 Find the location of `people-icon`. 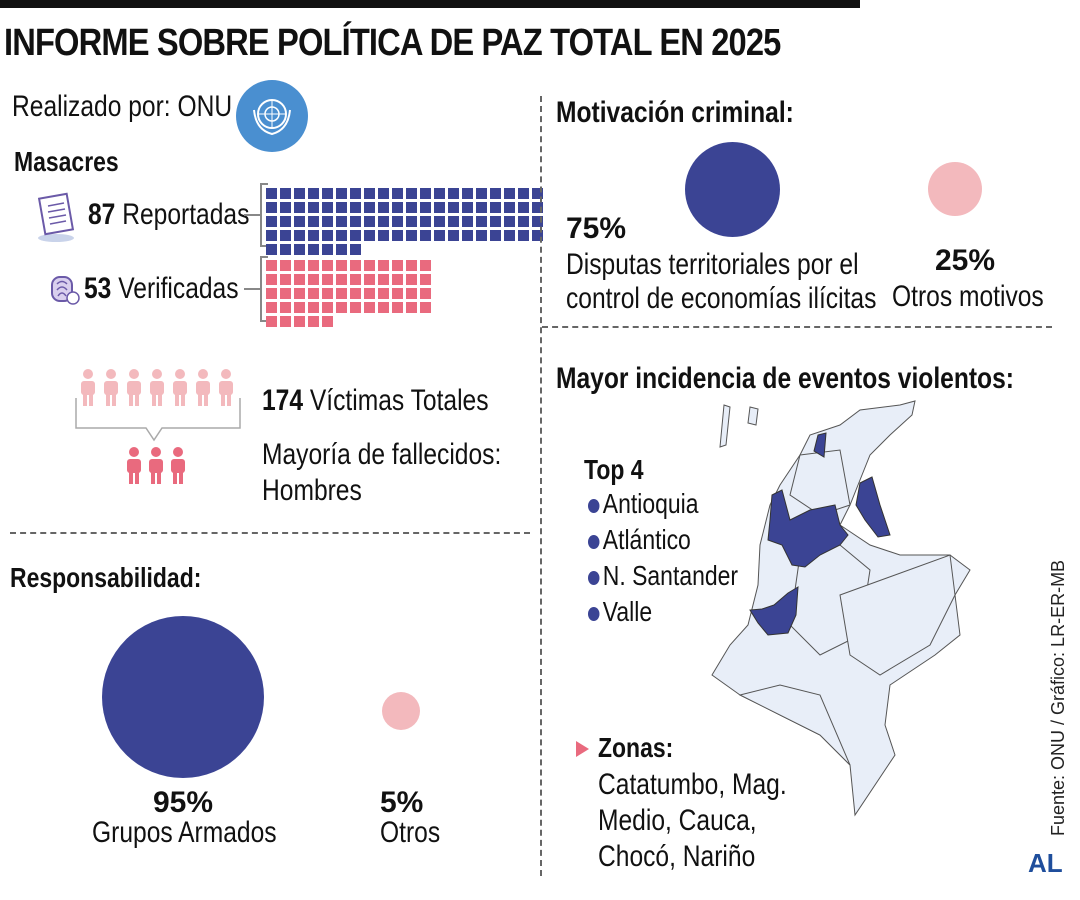

people-icon is located at coordinates (157, 428).